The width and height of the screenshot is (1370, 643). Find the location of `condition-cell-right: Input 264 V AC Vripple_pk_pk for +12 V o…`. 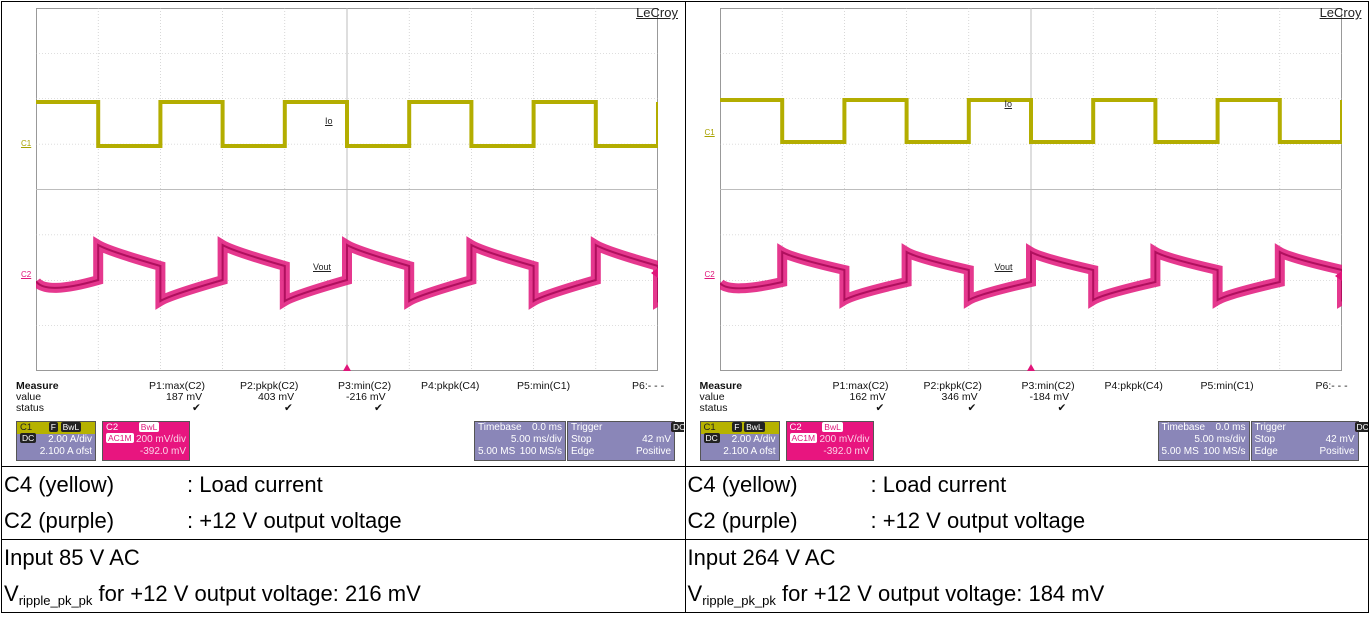

condition-cell-right: Input 264 V AC Vripple_pk_pk for +12 V o… is located at coordinates (1026, 576).